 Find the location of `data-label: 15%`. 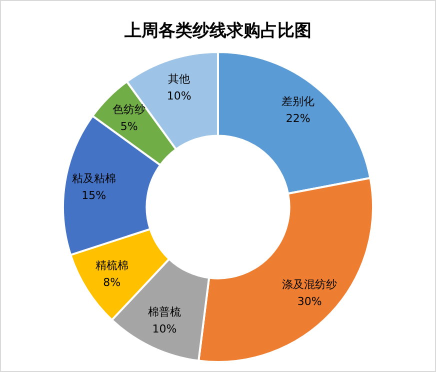

data-label: 15% is located at coordinates (94, 195).